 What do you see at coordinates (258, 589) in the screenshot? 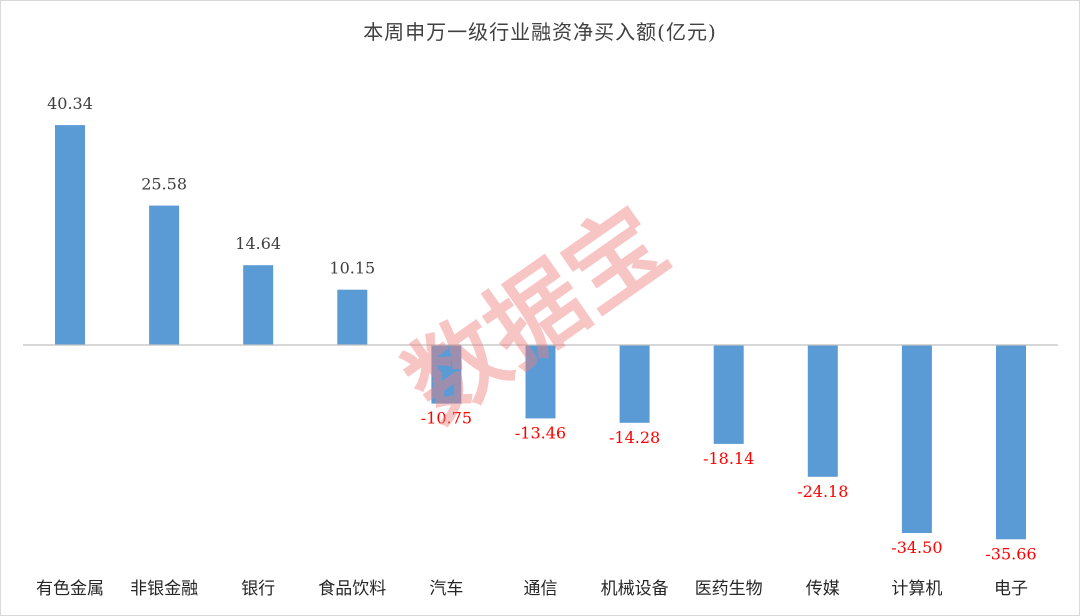
I see `category-label-2: 银行` at bounding box center [258, 589].